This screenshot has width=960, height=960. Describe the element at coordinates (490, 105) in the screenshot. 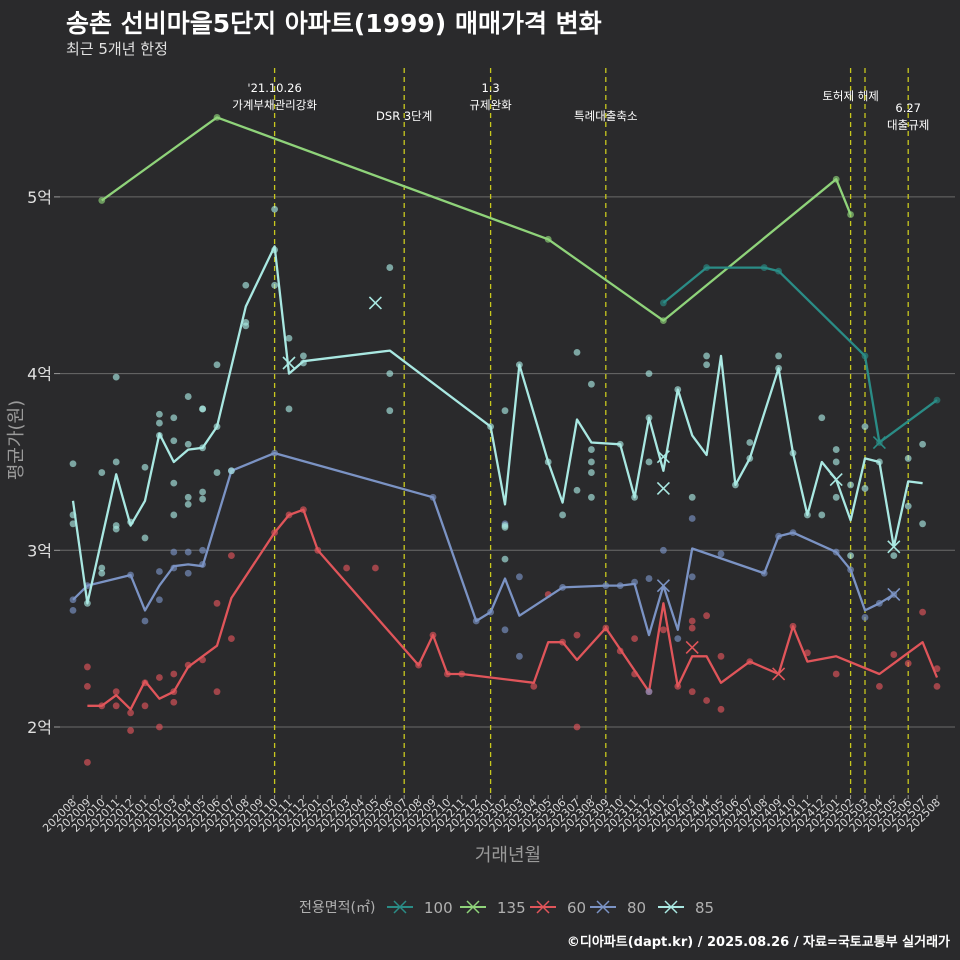

I see `event-label: 규제완화` at that location.